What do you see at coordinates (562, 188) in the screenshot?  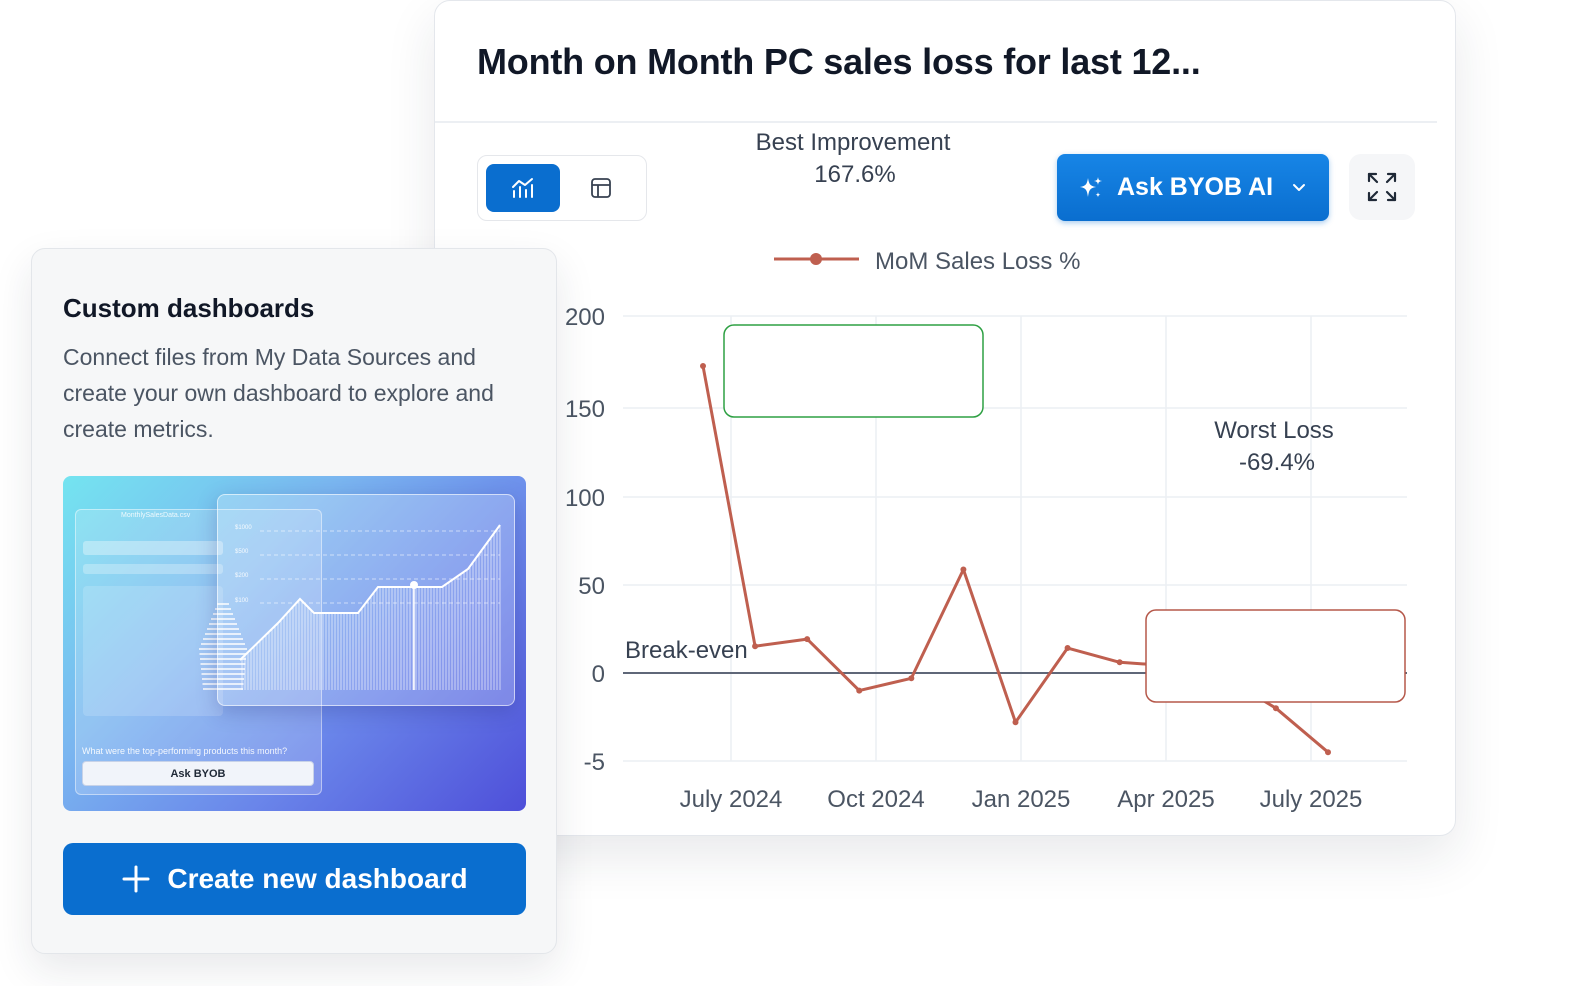 I see `view-toggle` at bounding box center [562, 188].